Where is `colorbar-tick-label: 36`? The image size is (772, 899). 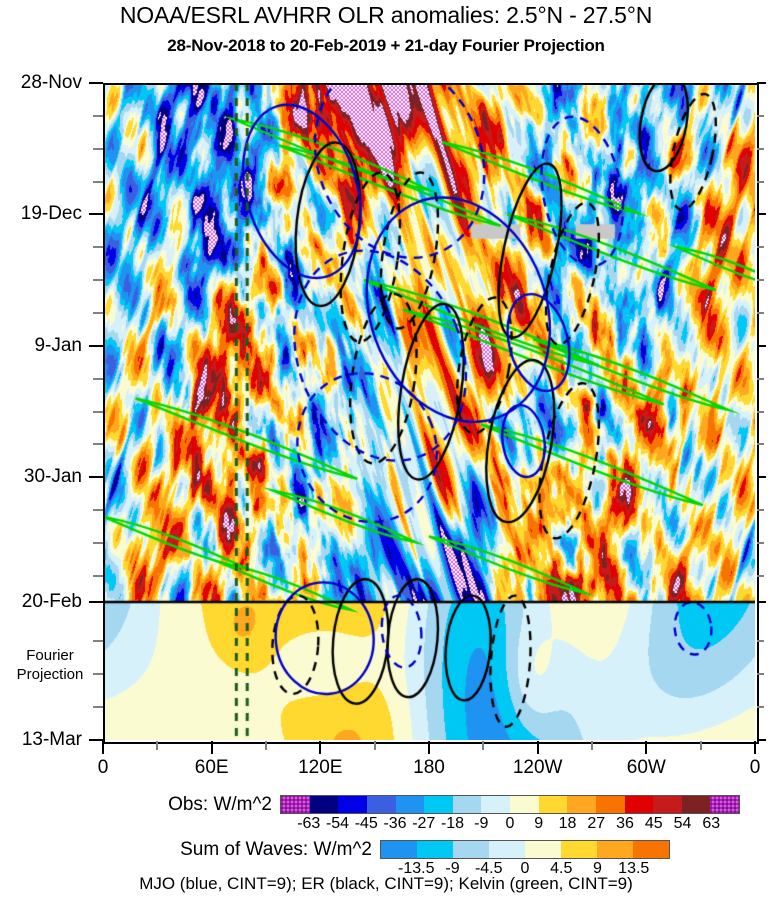 colorbar-tick-label: 36 is located at coordinates (625, 823).